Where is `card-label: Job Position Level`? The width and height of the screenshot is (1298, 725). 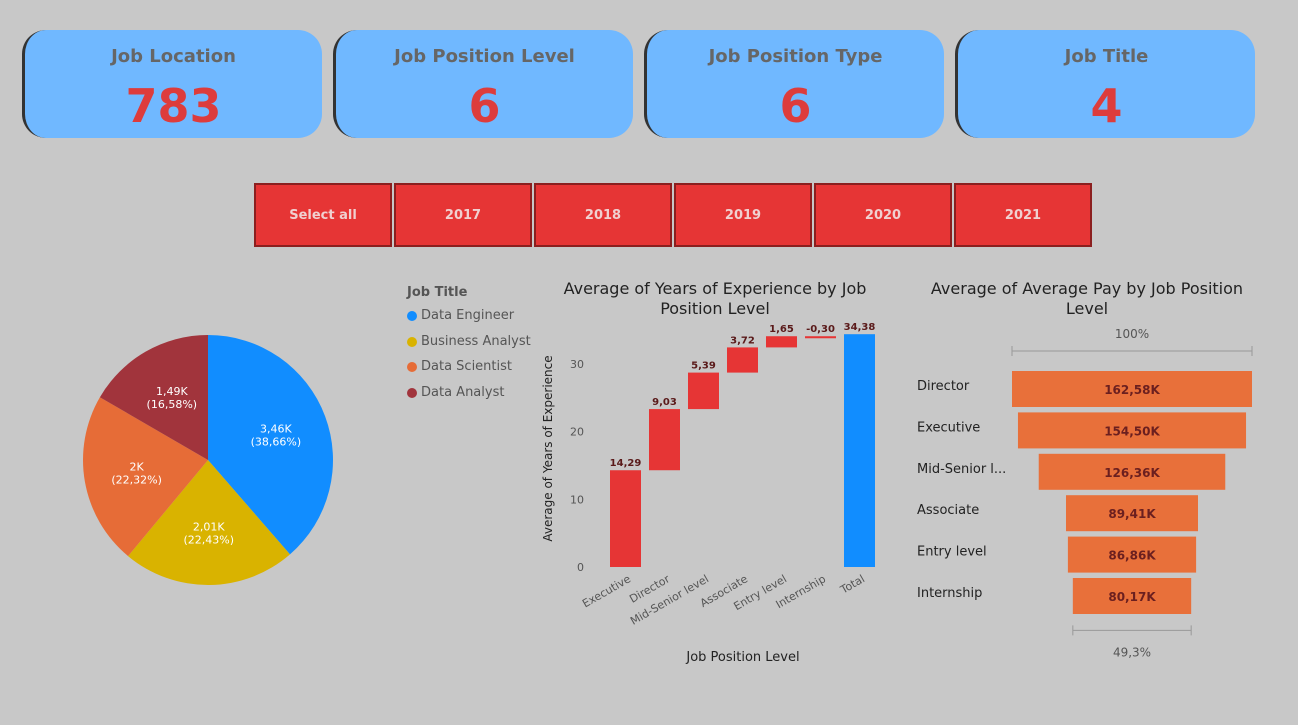 card-label: Job Position Level is located at coordinates (484, 56).